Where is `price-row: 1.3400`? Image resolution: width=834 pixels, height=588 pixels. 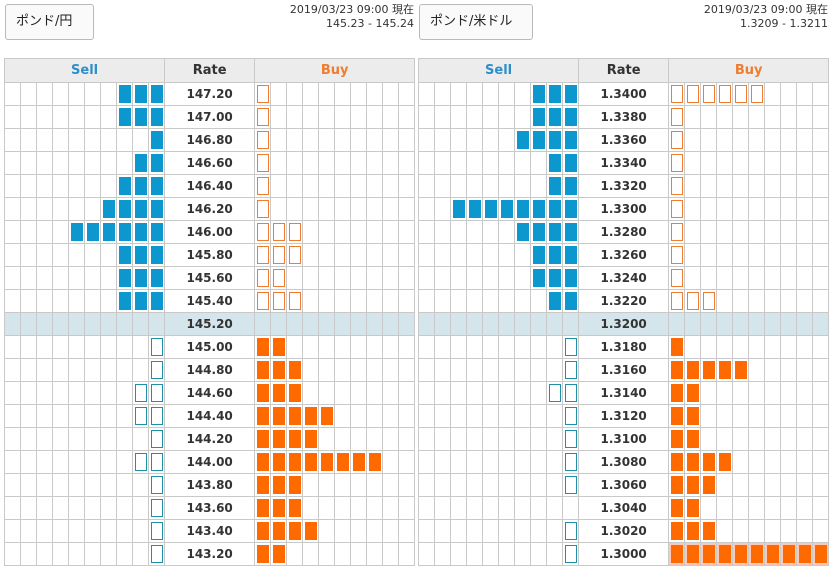
price-row: 1.3400 is located at coordinates (624, 94).